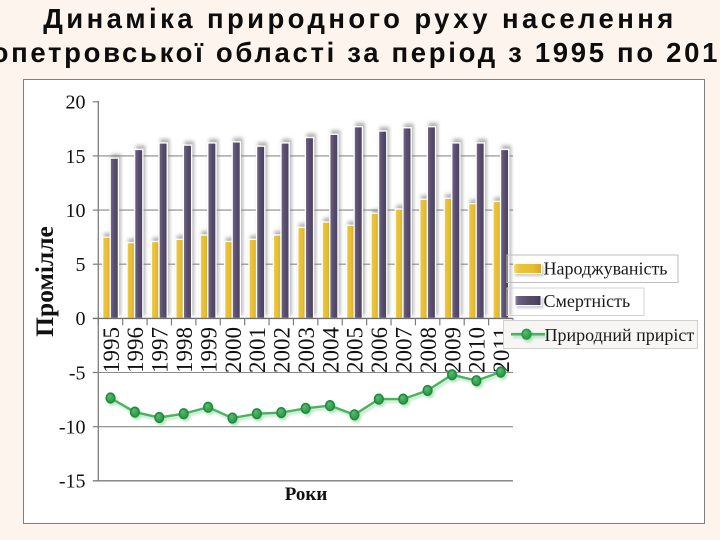 This screenshot has width=720, height=540. What do you see at coordinates (81, 265) in the screenshot?
I see `svg-text: 5` at bounding box center [81, 265].